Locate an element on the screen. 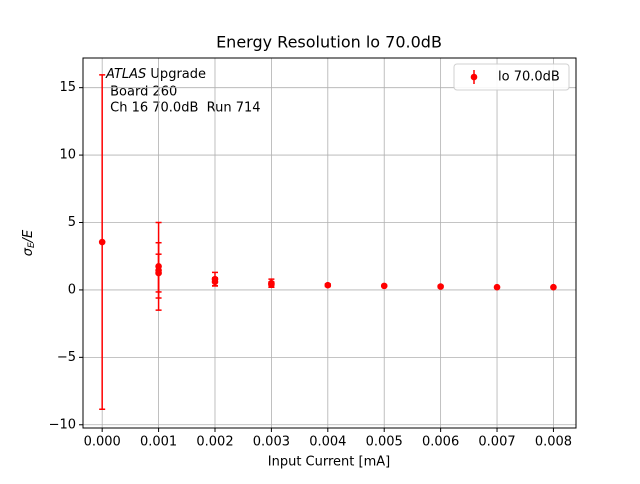  annotation: ATLAS Upgrade is located at coordinates (155, 74).